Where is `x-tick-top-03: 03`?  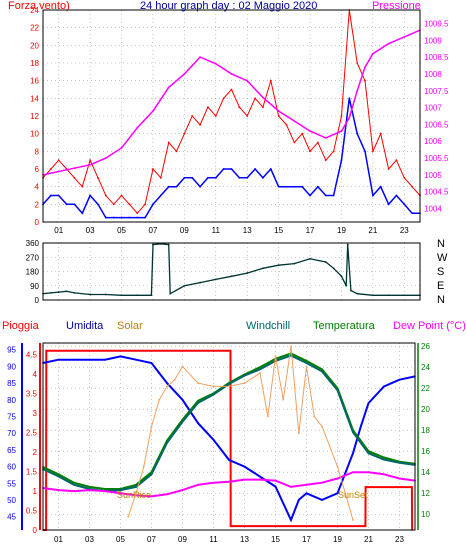
x-tick-top-03: 03 is located at coordinates (90, 230).